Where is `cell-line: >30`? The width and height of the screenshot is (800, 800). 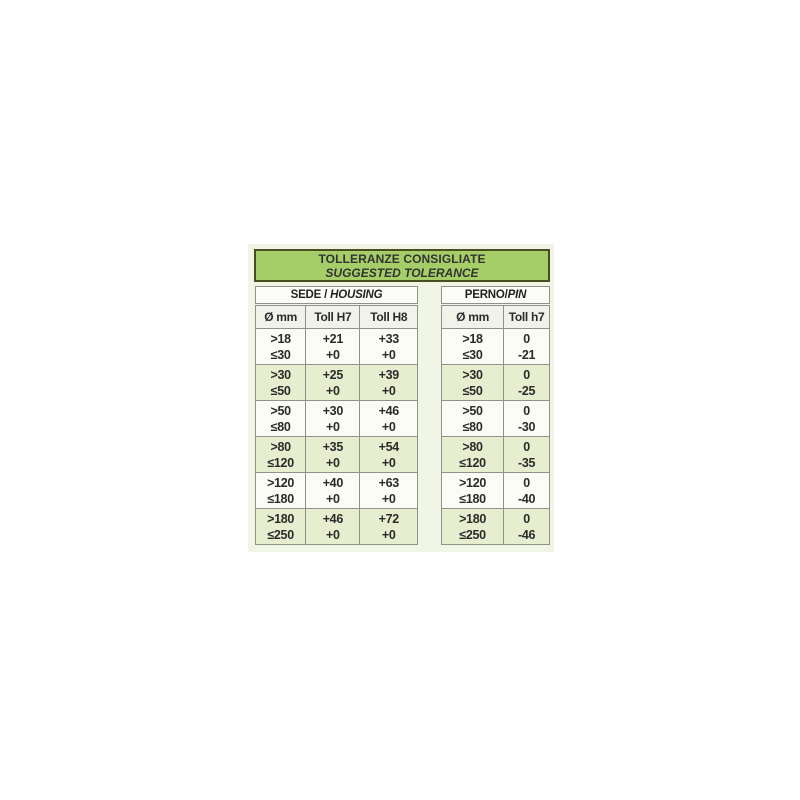 cell-line: >30 is located at coordinates (472, 374).